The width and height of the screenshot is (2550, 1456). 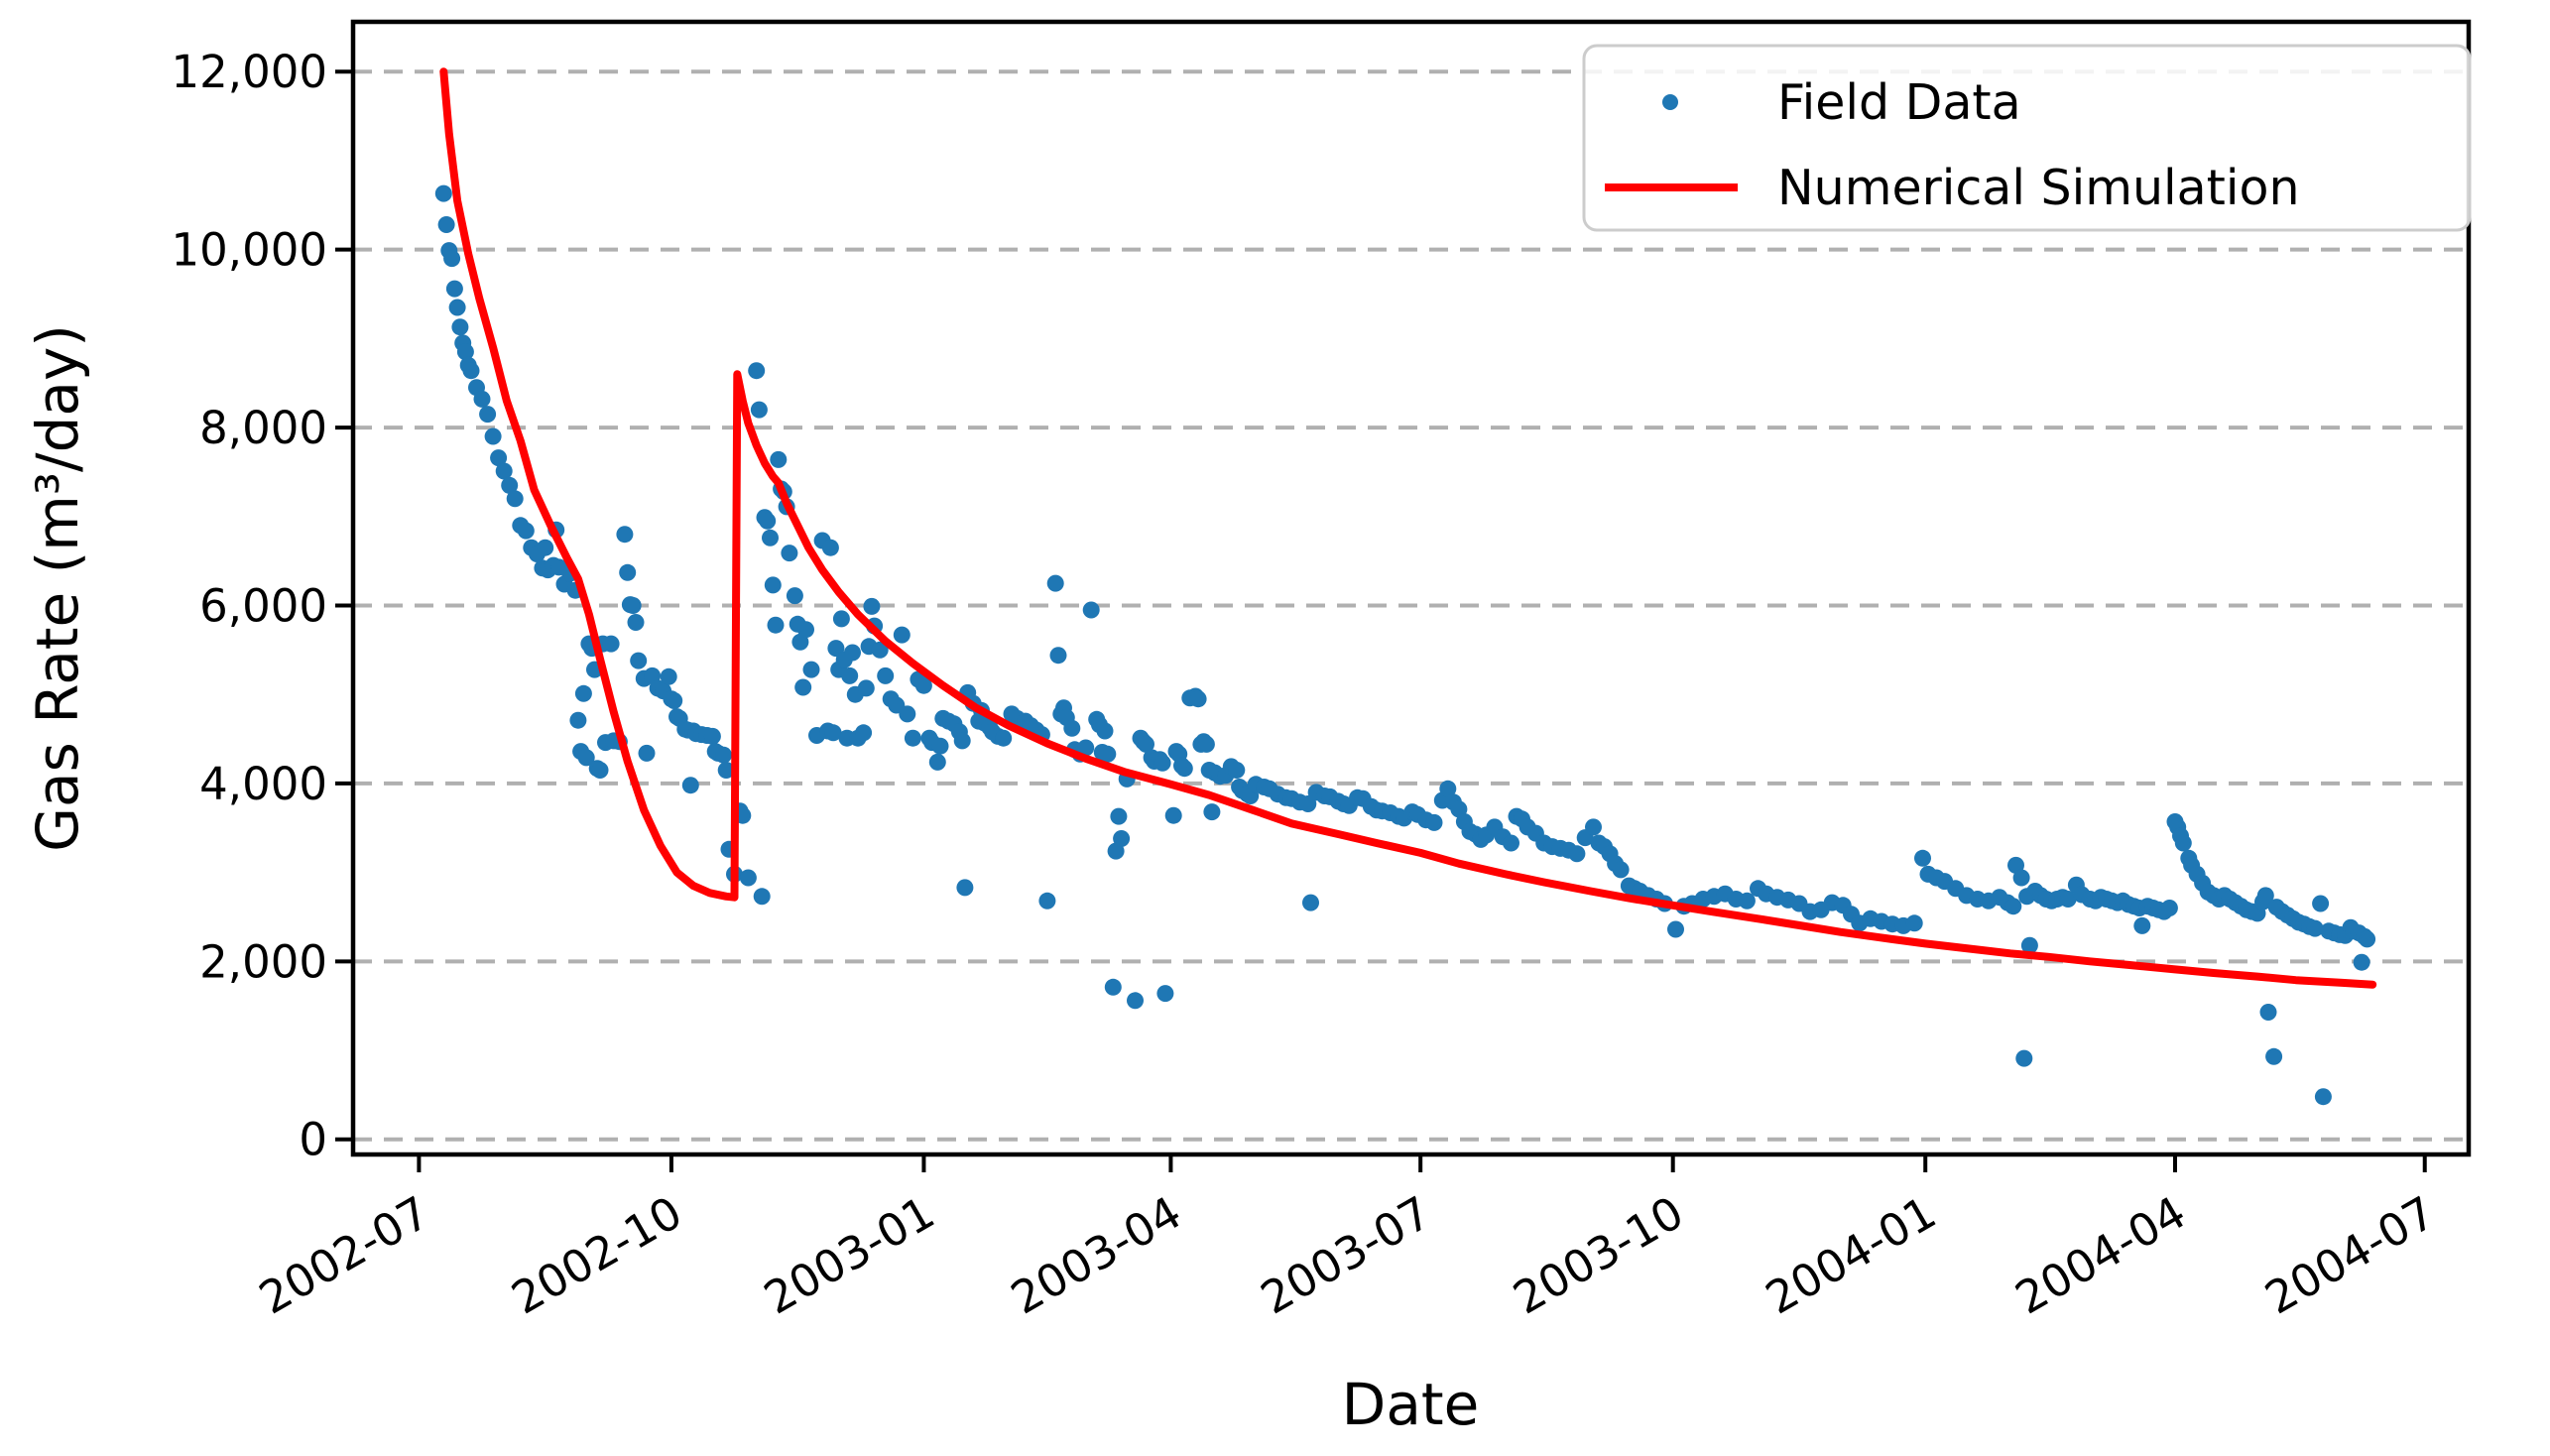 I want to click on y-tick-label: 2,000, so click(x=263, y=961).